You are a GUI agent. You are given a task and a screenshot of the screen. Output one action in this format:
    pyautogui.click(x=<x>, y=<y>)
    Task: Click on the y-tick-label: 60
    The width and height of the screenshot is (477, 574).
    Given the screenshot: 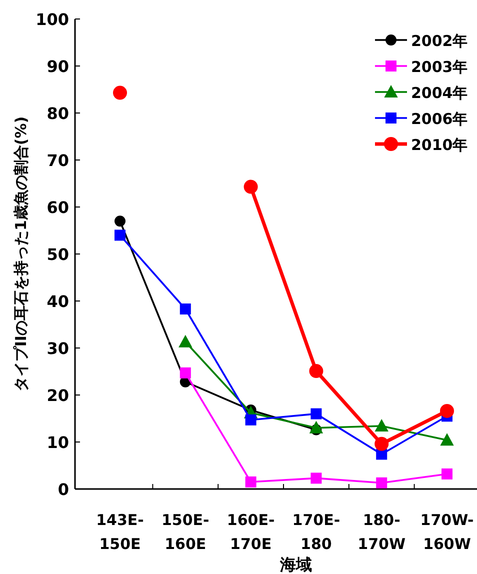 What is the action you would take?
    pyautogui.click(x=57, y=207)
    